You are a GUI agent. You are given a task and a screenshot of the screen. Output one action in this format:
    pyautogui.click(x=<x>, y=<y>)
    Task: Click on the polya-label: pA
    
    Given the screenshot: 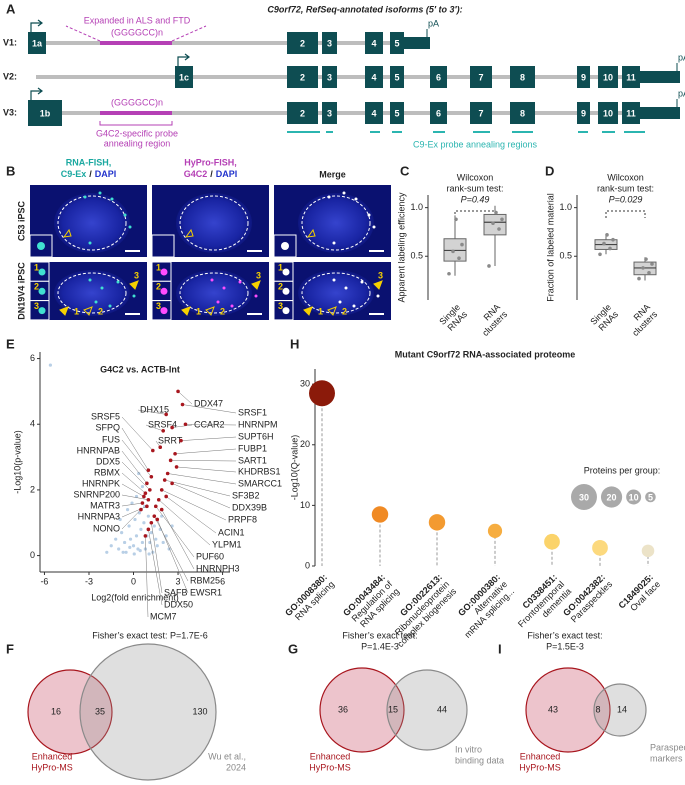 What is the action you would take?
    pyautogui.click(x=681, y=93)
    